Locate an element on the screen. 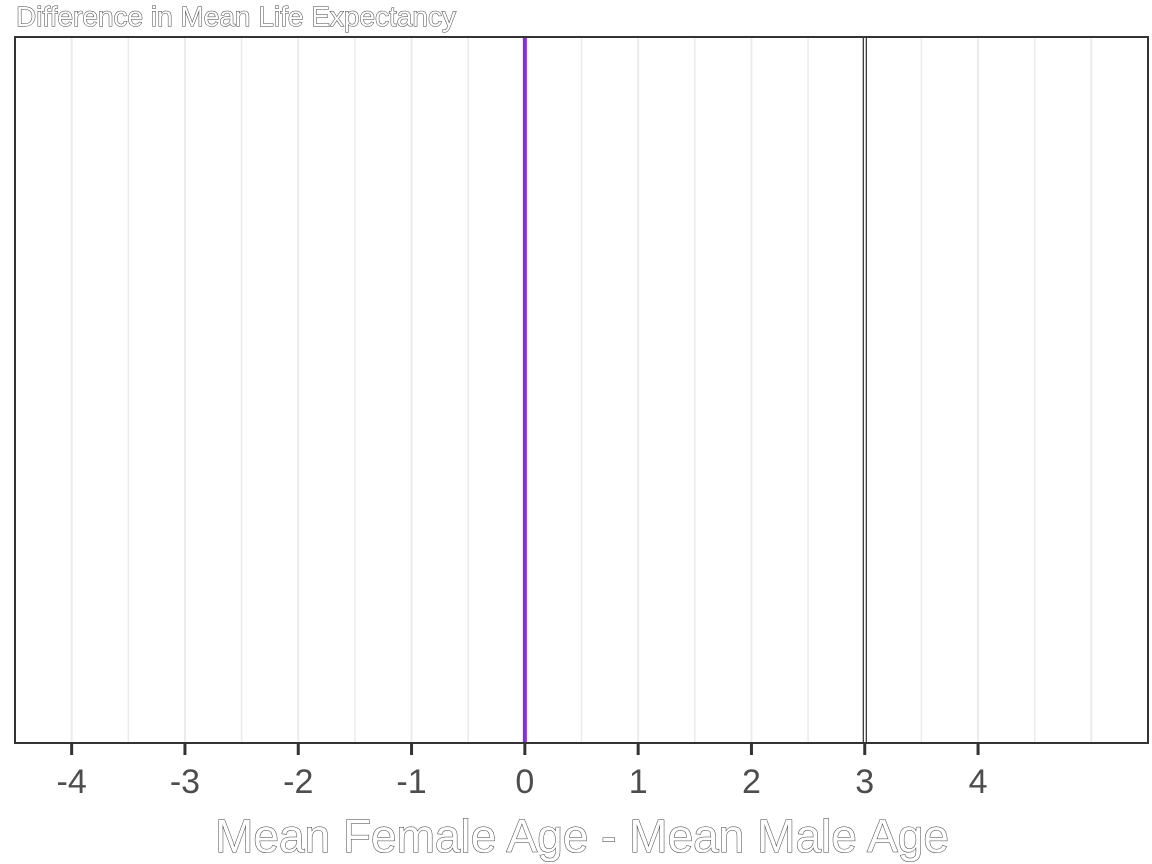  x-tick-label: 4 is located at coordinates (978, 782).